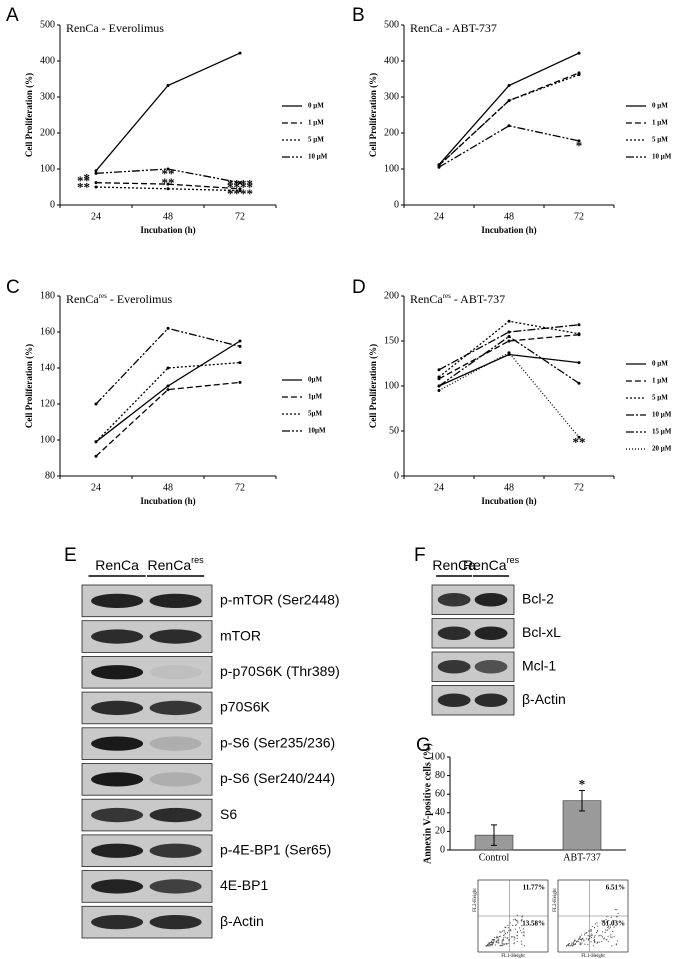 The height and width of the screenshot is (959, 678). What do you see at coordinates (96, 216) in the screenshot?
I see `x-tick-label: 24` at bounding box center [96, 216].